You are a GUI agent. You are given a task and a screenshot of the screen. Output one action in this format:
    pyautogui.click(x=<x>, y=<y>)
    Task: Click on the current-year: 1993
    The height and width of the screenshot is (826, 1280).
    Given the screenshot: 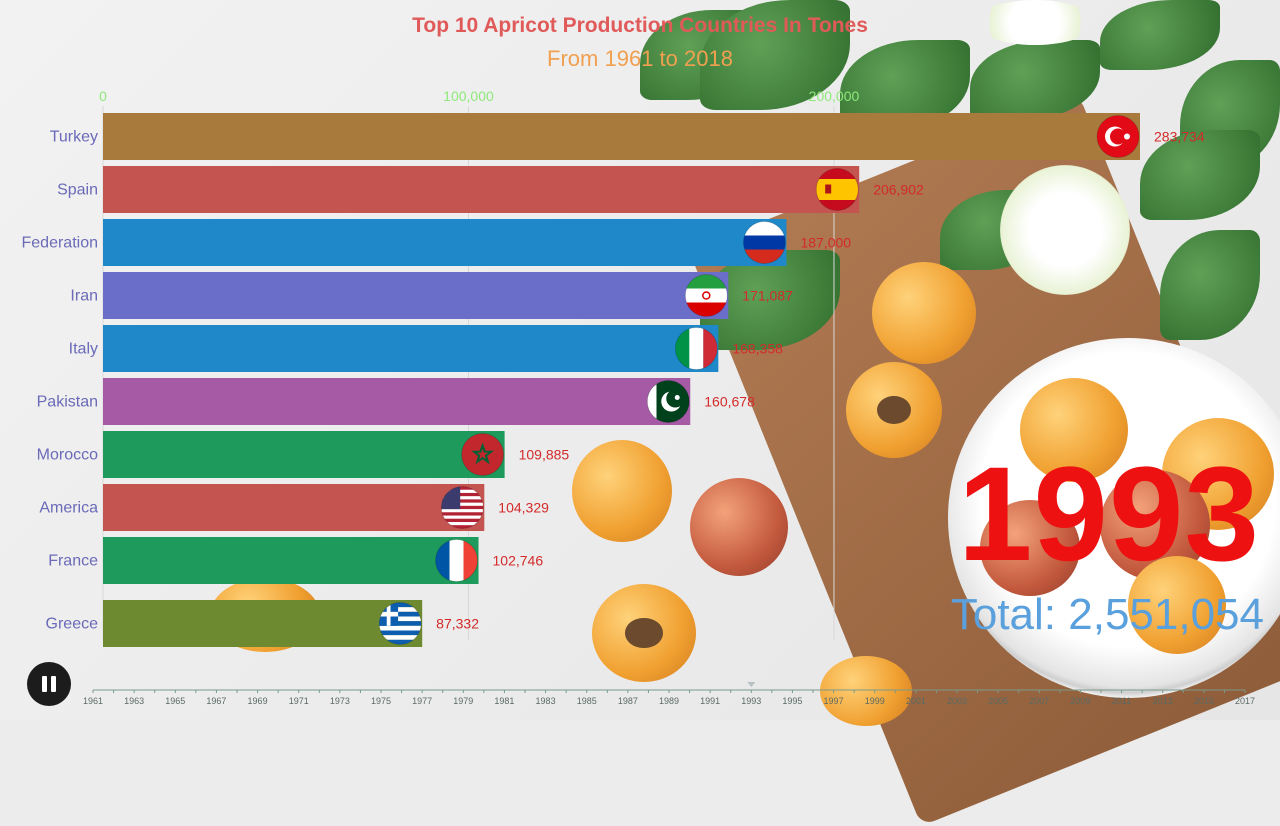 What is the action you would take?
    pyautogui.click(x=1108, y=514)
    